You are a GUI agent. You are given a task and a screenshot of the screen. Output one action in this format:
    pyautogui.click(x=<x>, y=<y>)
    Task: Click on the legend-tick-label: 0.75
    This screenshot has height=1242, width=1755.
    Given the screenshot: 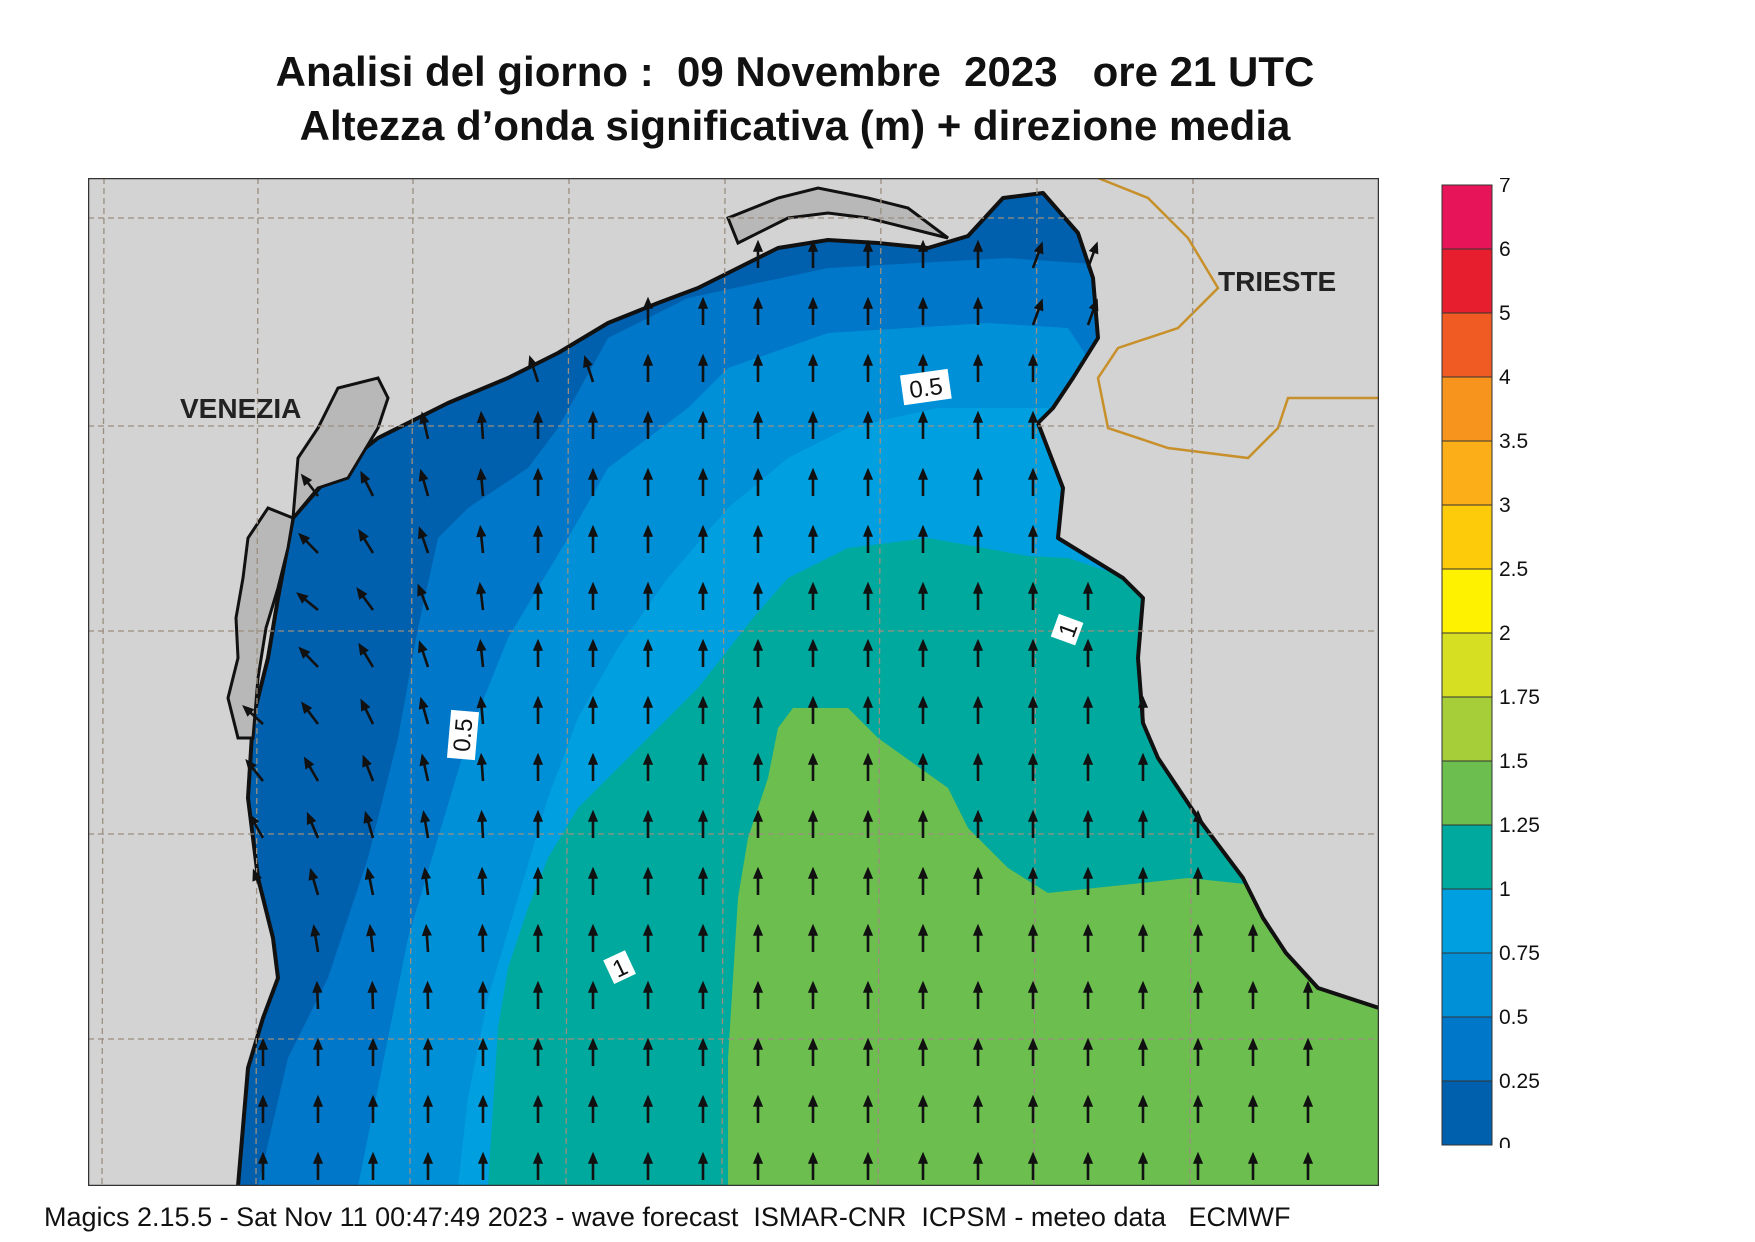 What is the action you would take?
    pyautogui.click(x=1519, y=953)
    